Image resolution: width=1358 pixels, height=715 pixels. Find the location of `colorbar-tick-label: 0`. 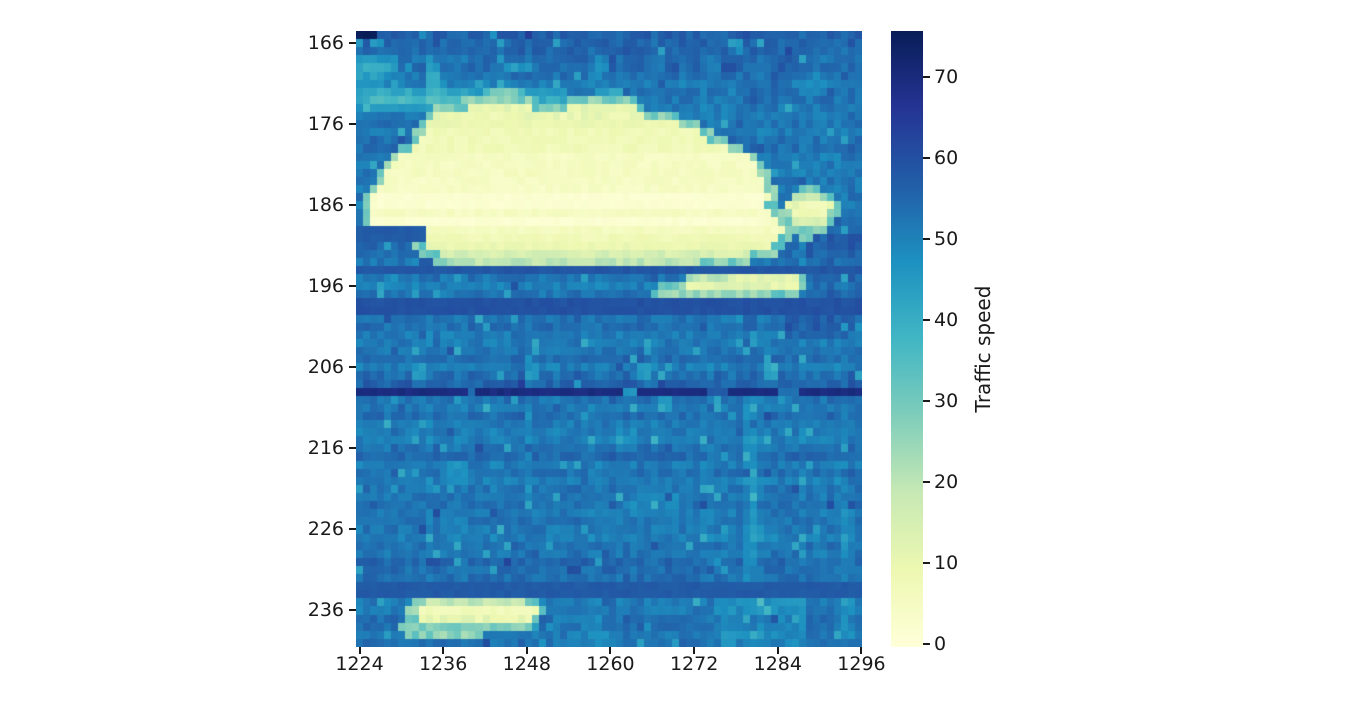

colorbar-tick-label: 0 is located at coordinates (940, 644).